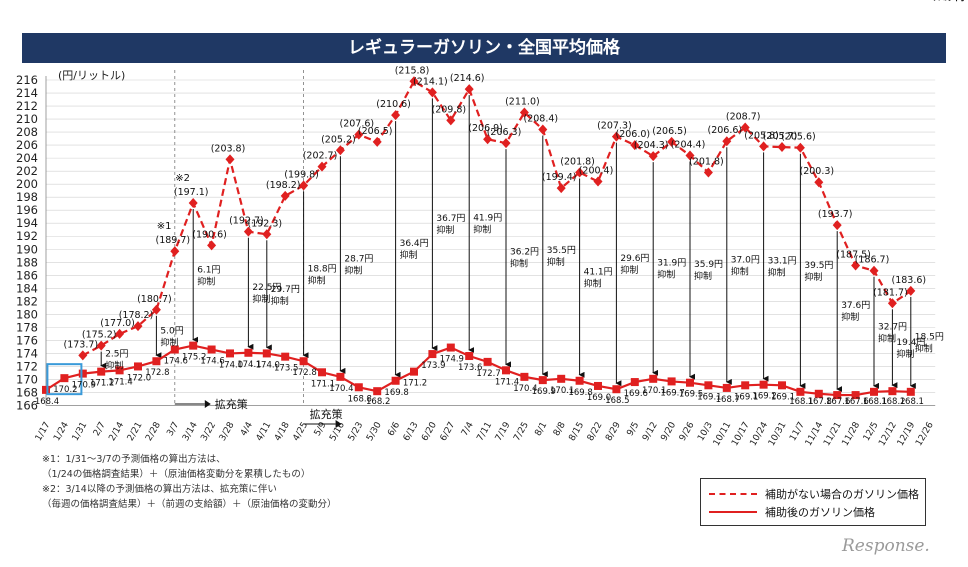 The width and height of the screenshot is (968, 567). What do you see at coordinates (80, 432) in the screenshot?
I see `x-tick-label: 1/31` at bounding box center [80, 432].